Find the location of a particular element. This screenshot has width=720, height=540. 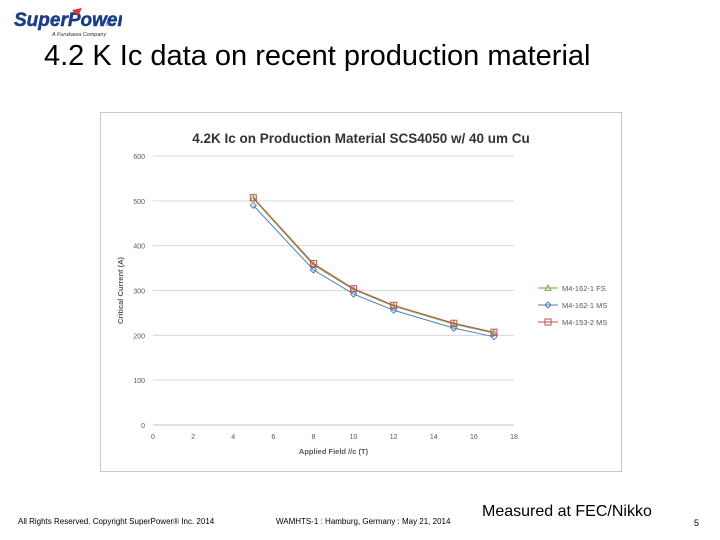

legend-label: M4-162-1 FS is located at coordinates (584, 288).